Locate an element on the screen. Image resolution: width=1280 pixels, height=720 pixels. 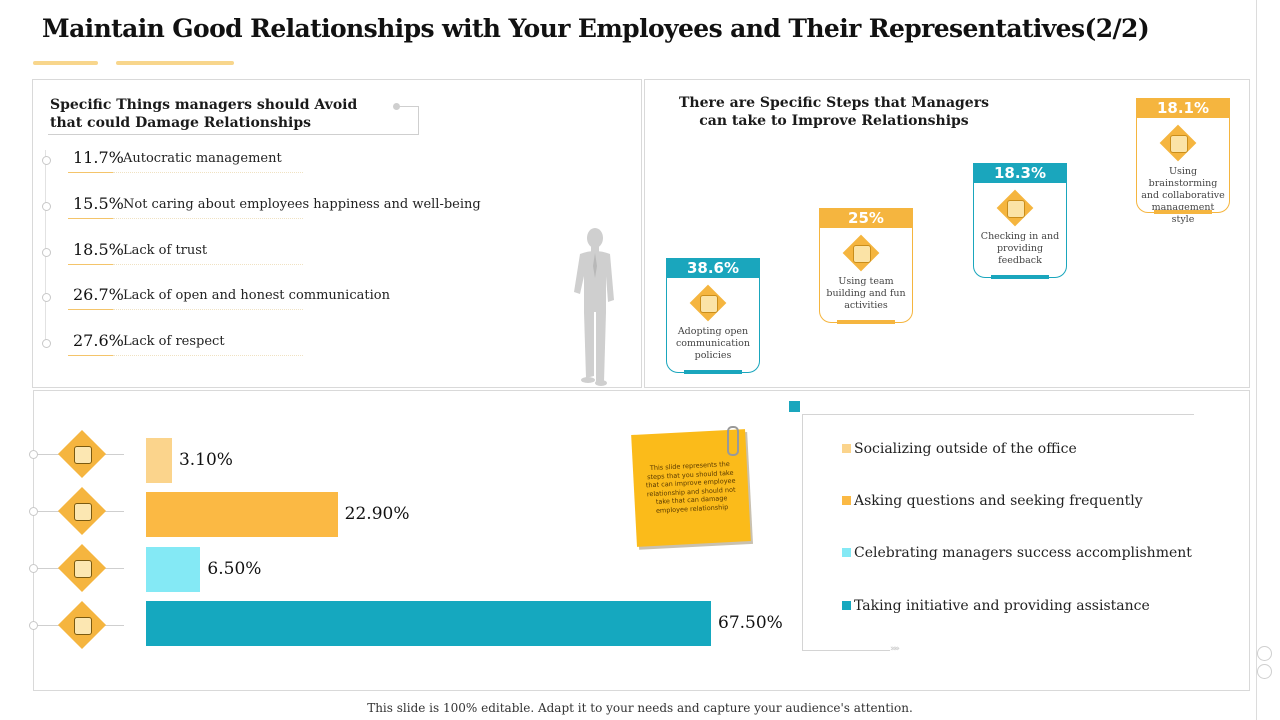
avoid-item: 11.7% Autocratic management is located at coordinates (320, 163).